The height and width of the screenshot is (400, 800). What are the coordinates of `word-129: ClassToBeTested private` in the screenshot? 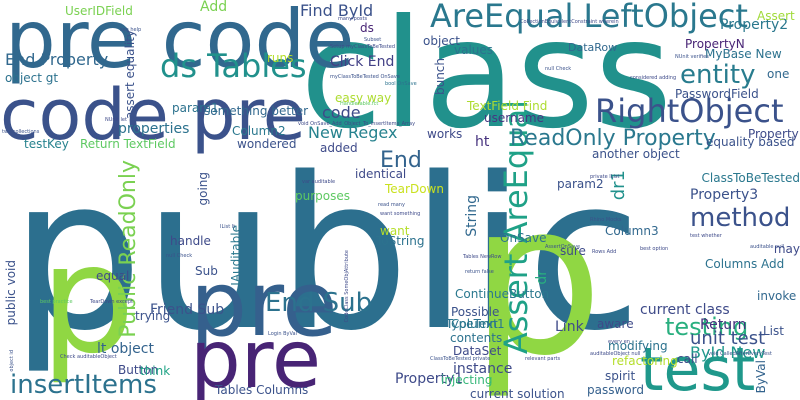 It's located at (460, 359).